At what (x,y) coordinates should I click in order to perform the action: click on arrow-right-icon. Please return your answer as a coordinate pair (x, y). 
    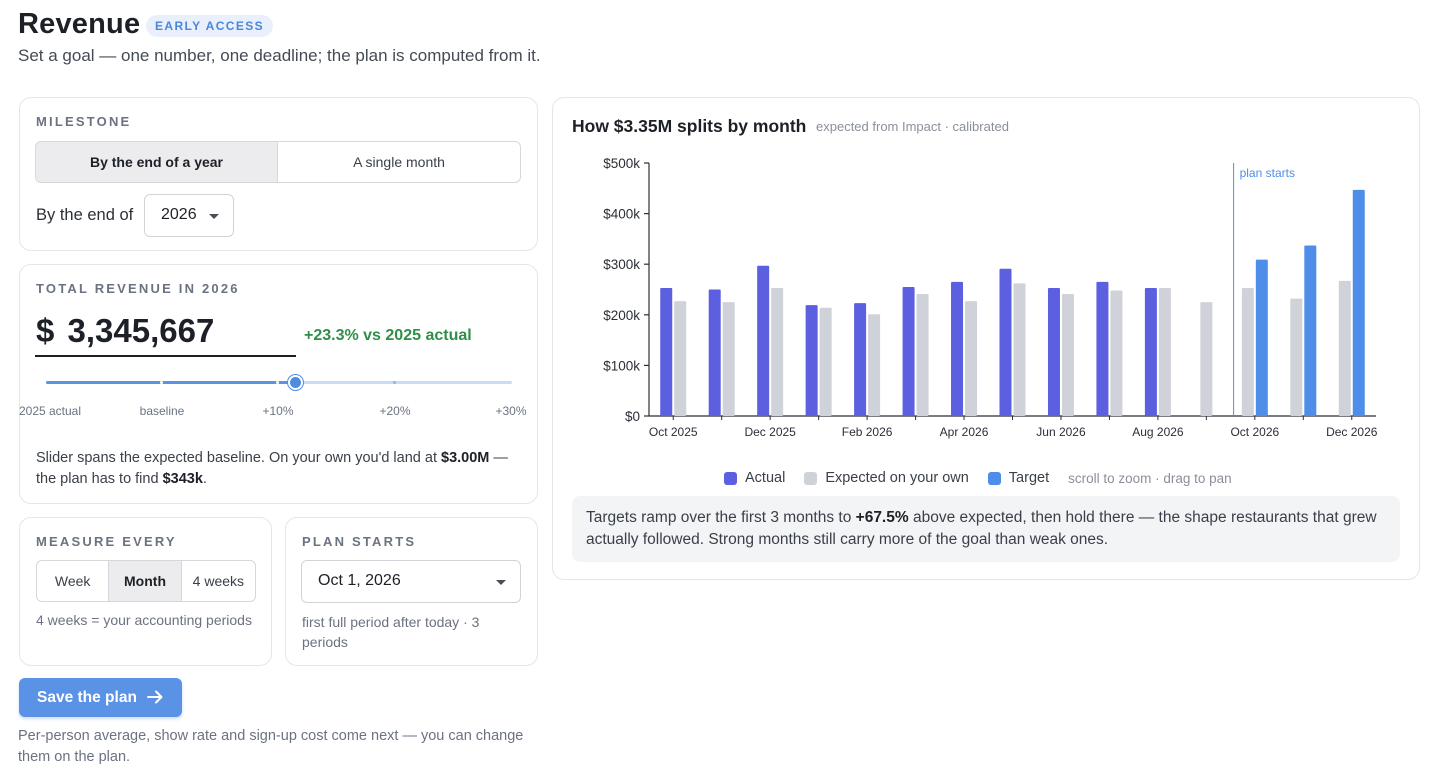
    Looking at the image, I should click on (155, 697).